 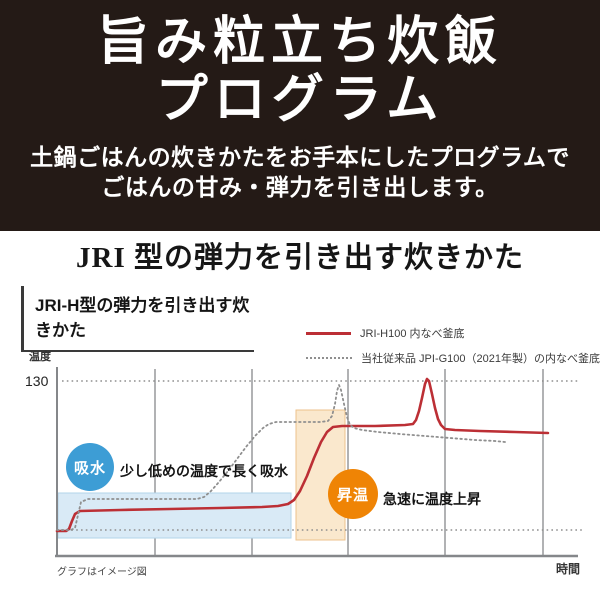 I want to click on heating-note: 急速に温度上昇, so click(x=432, y=499).